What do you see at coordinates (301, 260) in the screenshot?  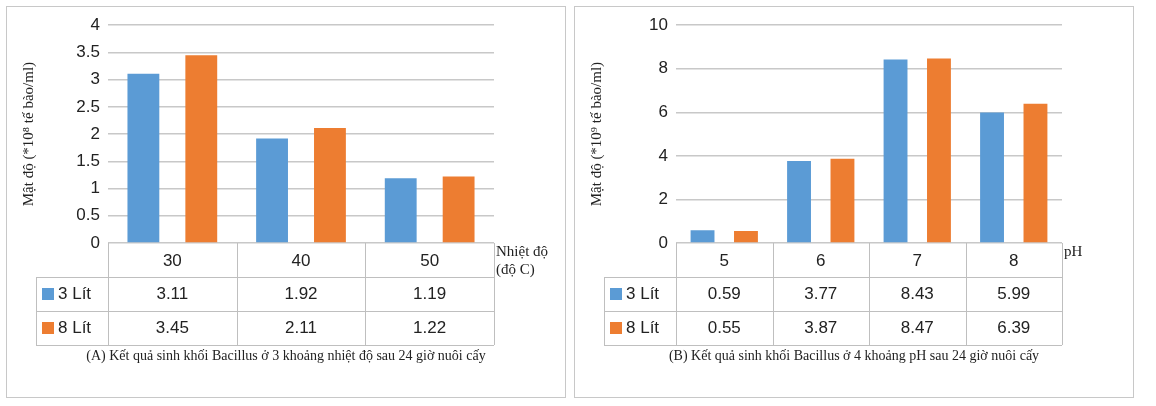 I see `x-tick-label: 40` at bounding box center [301, 260].